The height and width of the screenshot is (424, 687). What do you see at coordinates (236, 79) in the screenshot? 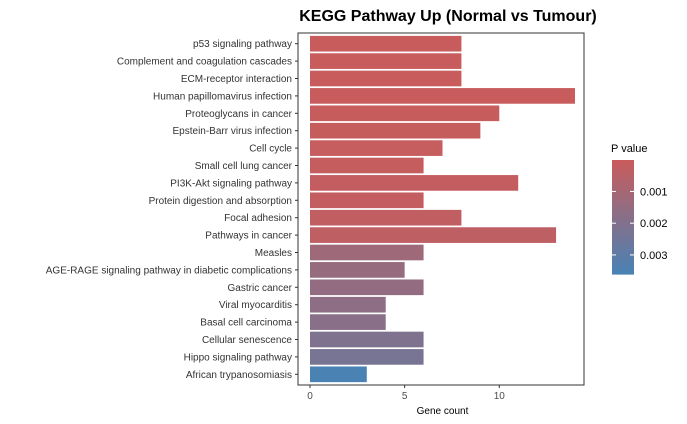
I see `category-label-2: ECM-receptor interaction` at bounding box center [236, 79].